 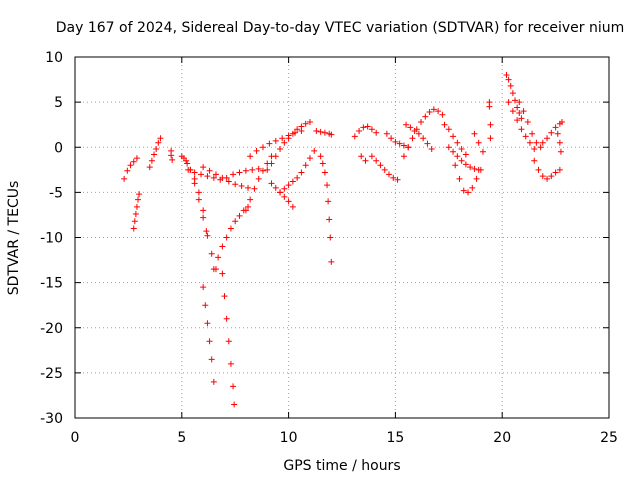 I want to click on x-tick-label: 20, so click(x=502, y=438).